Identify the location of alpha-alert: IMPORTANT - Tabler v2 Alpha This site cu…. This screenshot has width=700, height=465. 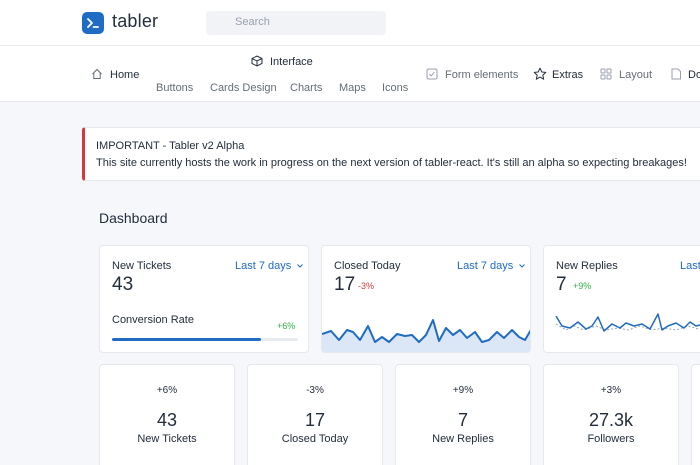
(391, 154).